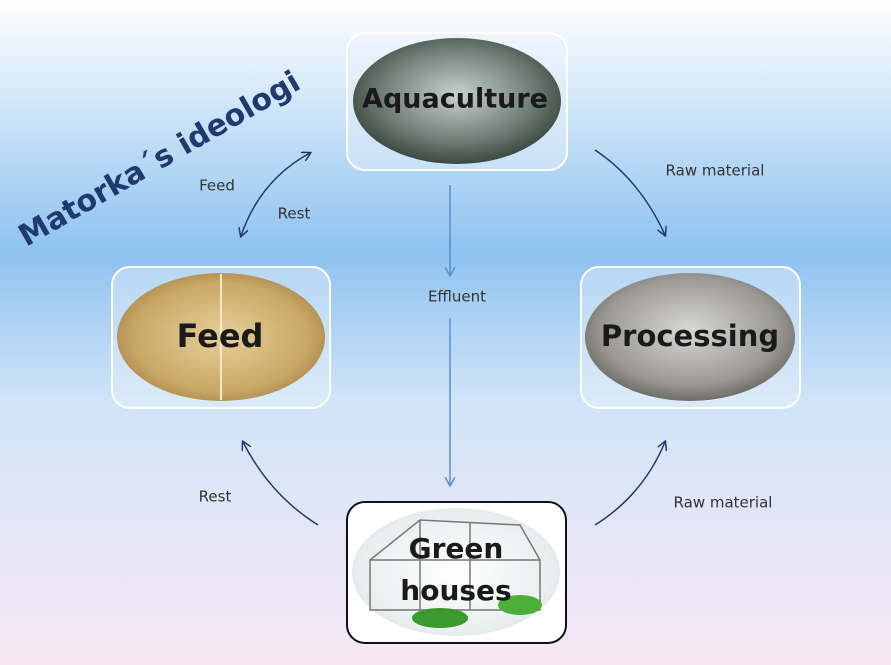 The width and height of the screenshot is (891, 665). I want to click on node-aquaculture: Aquaculture, so click(457, 101).